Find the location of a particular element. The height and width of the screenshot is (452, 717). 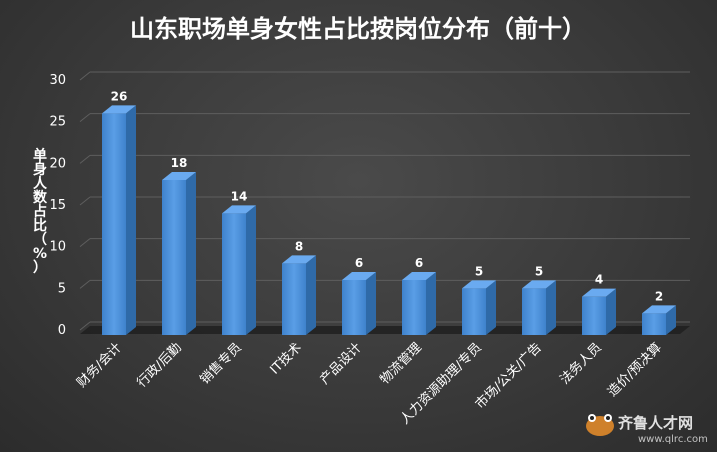

watermark: 齐鲁人才网 www.qlrc.com is located at coordinates (647, 429).